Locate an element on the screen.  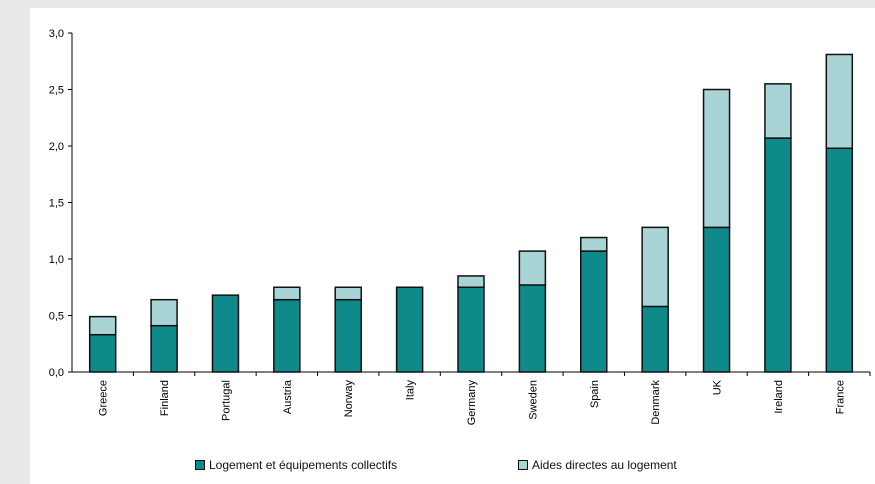
y-tick-label: 1,0 is located at coordinates (56, 260).